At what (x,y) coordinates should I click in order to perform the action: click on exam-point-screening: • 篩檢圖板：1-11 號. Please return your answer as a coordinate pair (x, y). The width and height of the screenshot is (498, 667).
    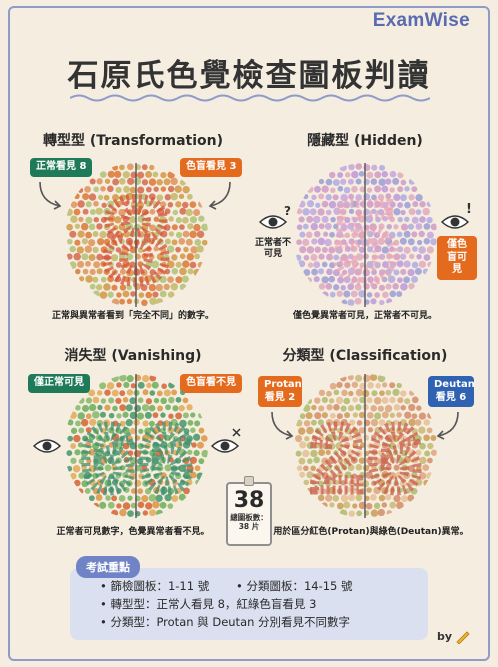
    Looking at the image, I should click on (155, 586).